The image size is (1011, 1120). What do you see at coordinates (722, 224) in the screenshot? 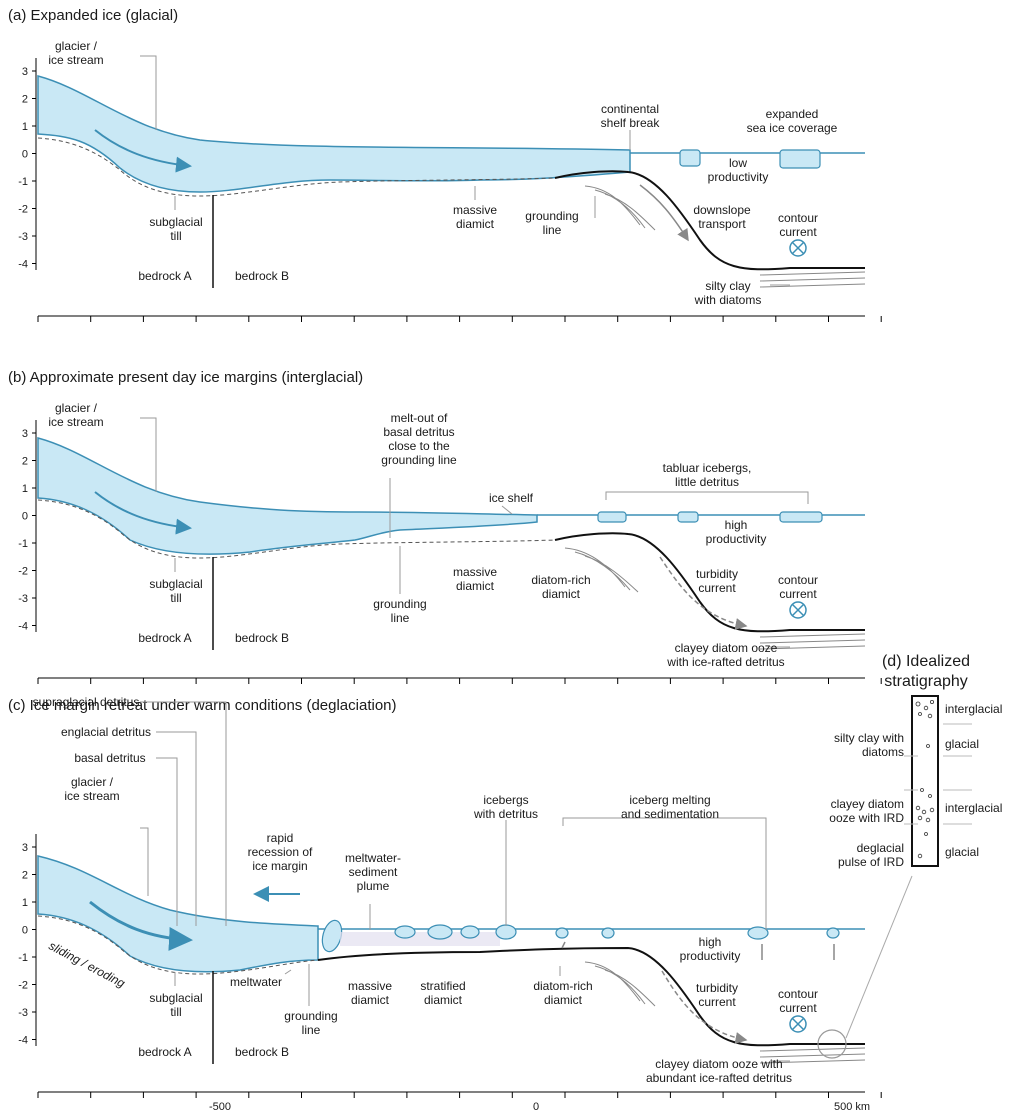
I see `panel-a-label-downslope-2: transport` at bounding box center [722, 224].